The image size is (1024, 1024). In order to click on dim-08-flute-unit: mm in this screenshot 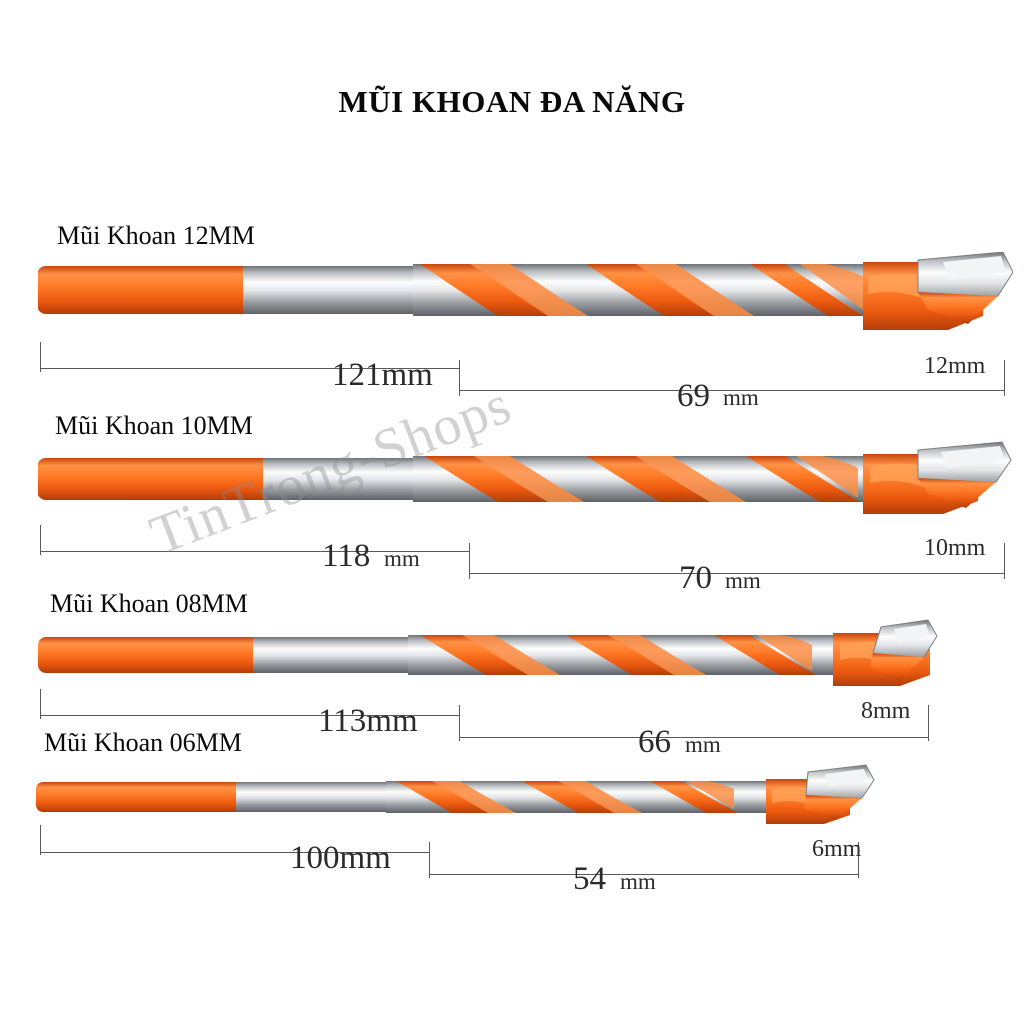, I will do `click(703, 744)`.